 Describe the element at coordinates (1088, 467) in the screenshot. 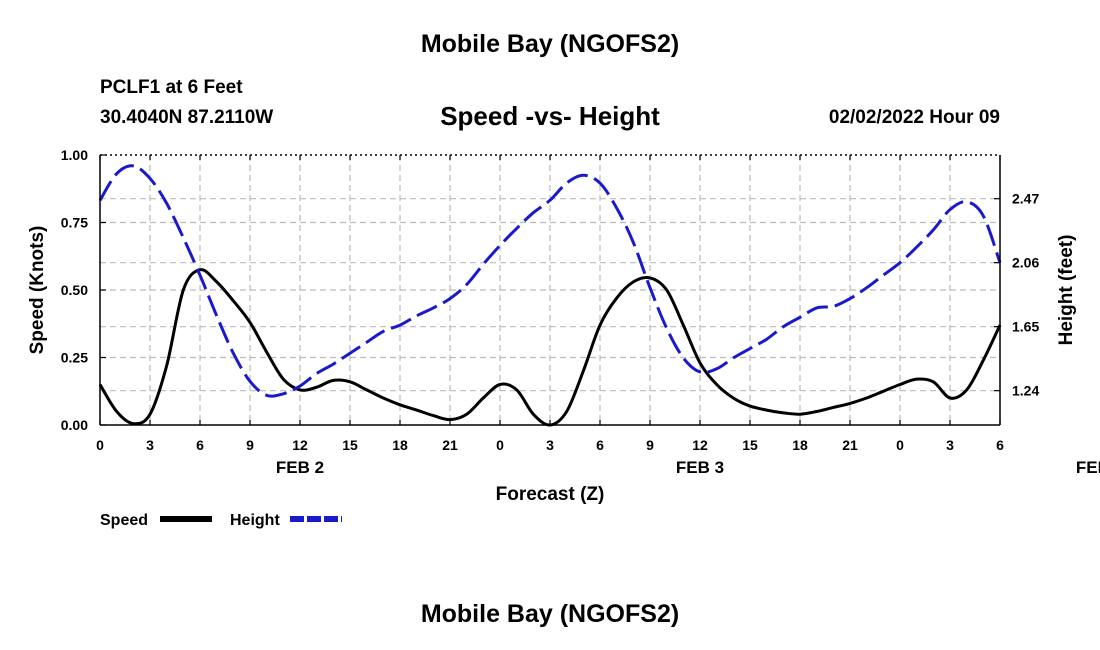

I see `date-label: FEB 4` at that location.